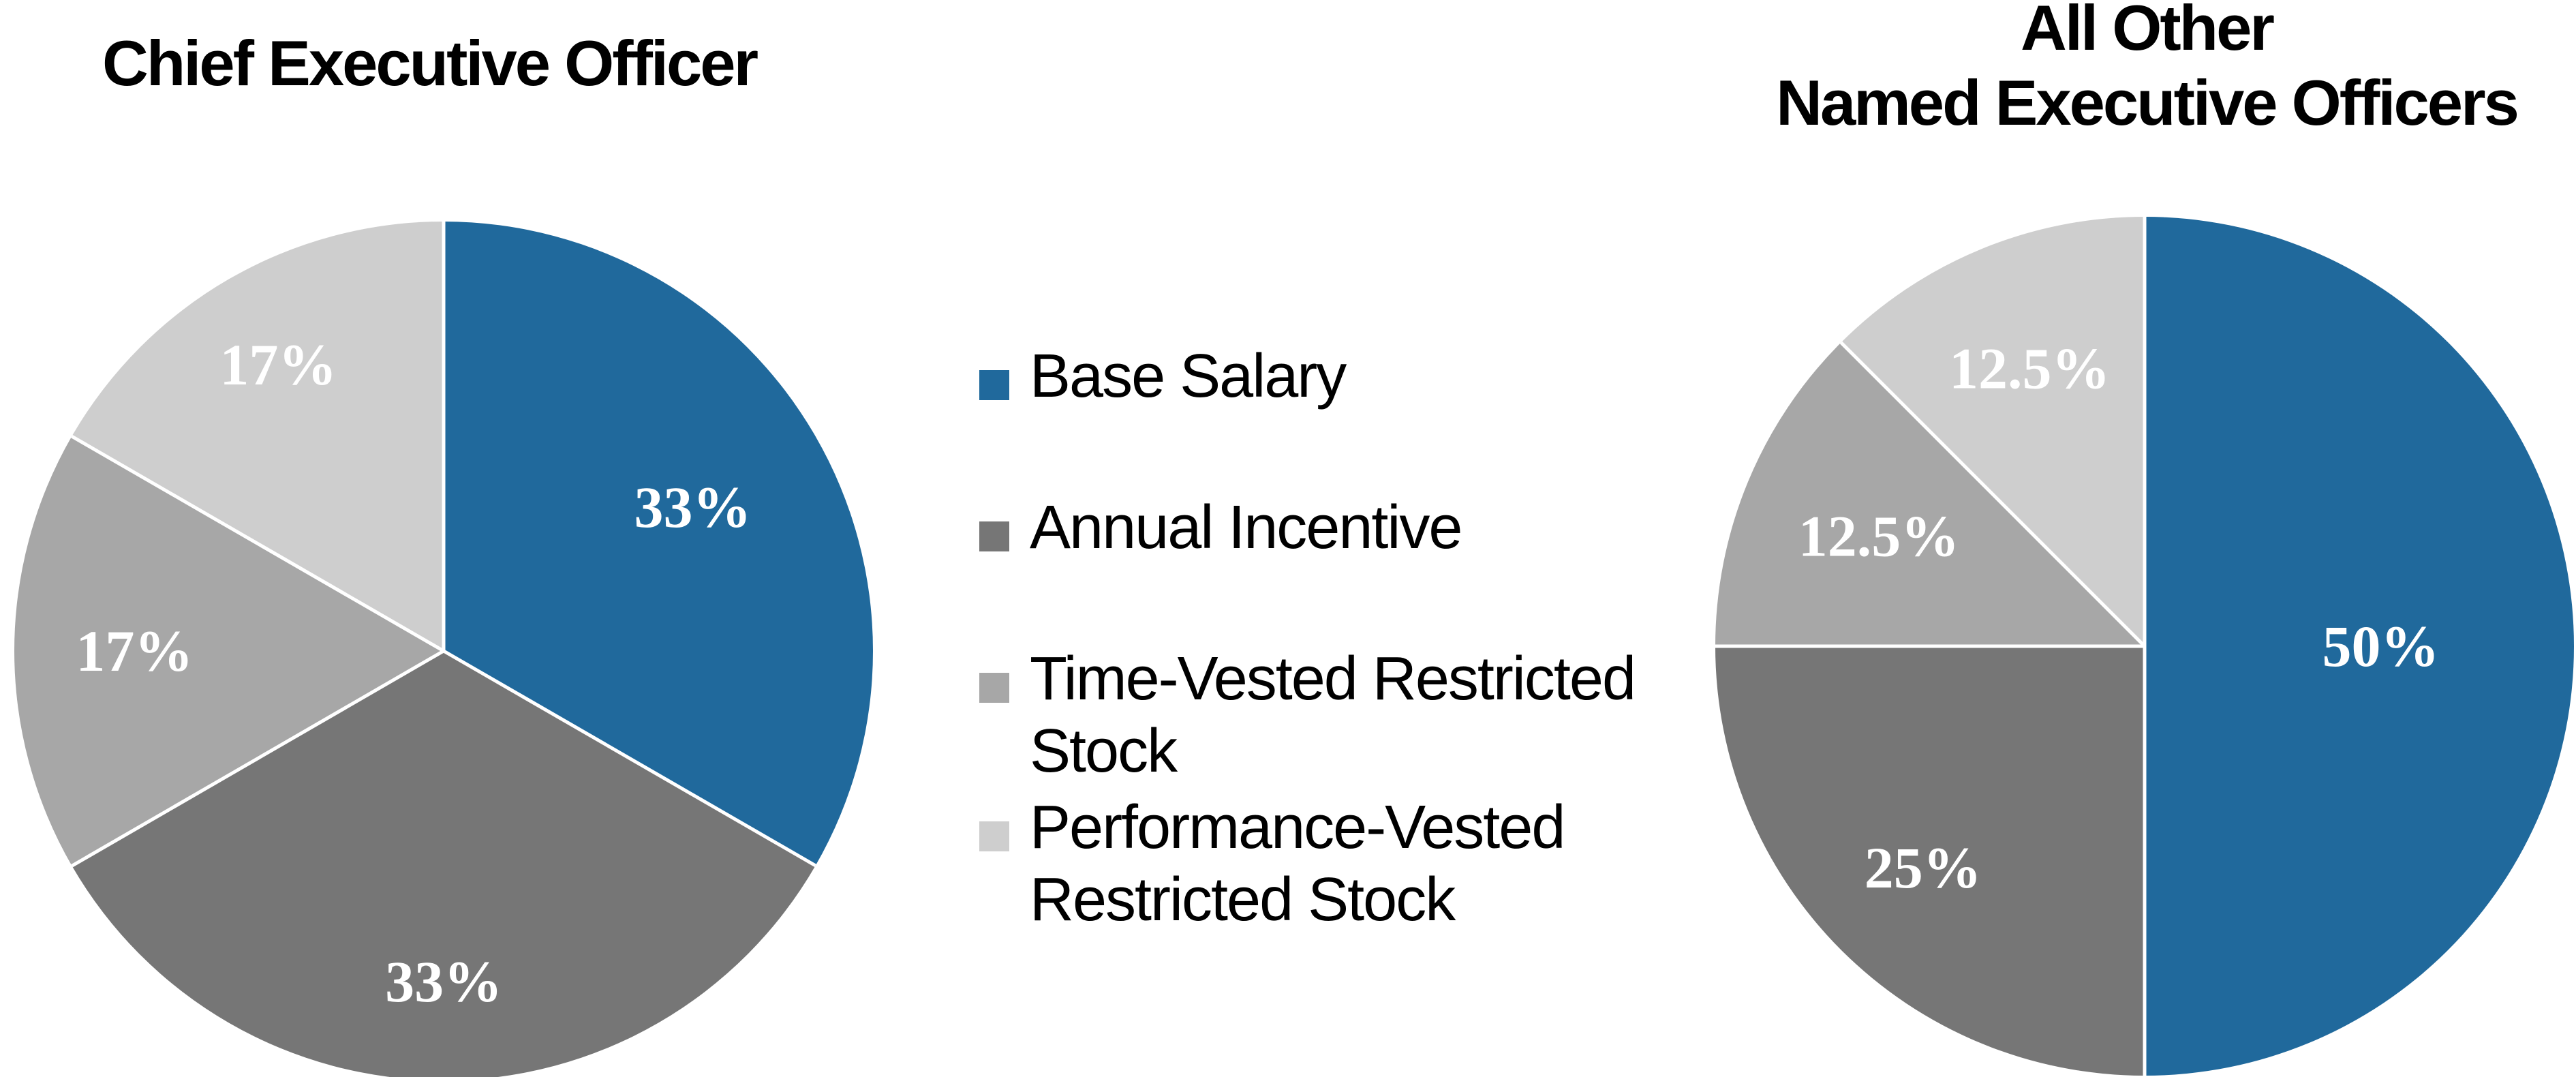  What do you see at coordinates (2147, 102) in the screenshot?
I see `right-pie-title-line-2: Named Executive Officers` at bounding box center [2147, 102].